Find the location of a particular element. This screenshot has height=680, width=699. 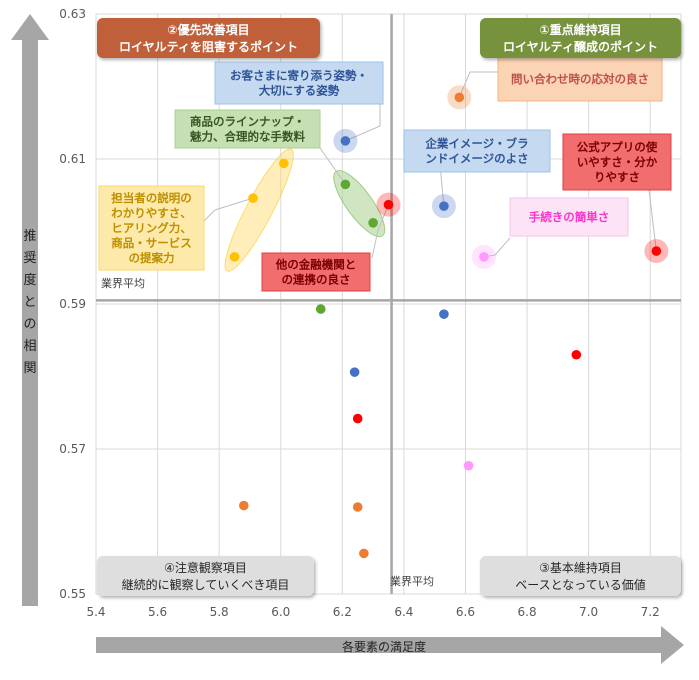

y-axis-title-char: 関 is located at coordinates (29, 368).